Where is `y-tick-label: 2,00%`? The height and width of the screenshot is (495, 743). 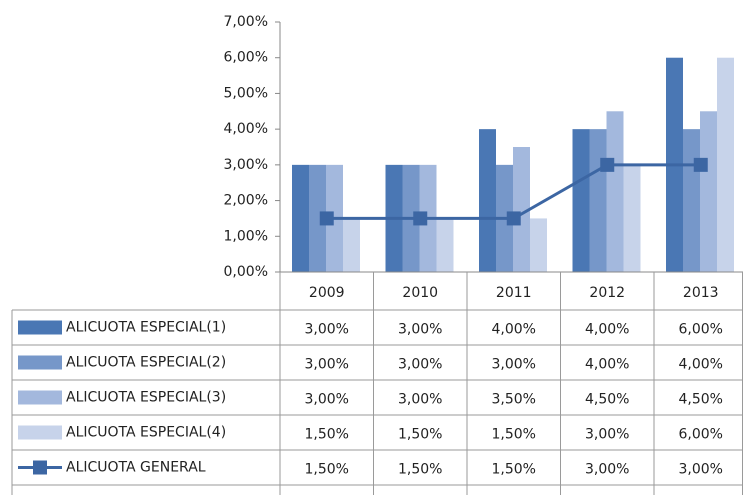
y-tick-label: 2,00% is located at coordinates (246, 201).